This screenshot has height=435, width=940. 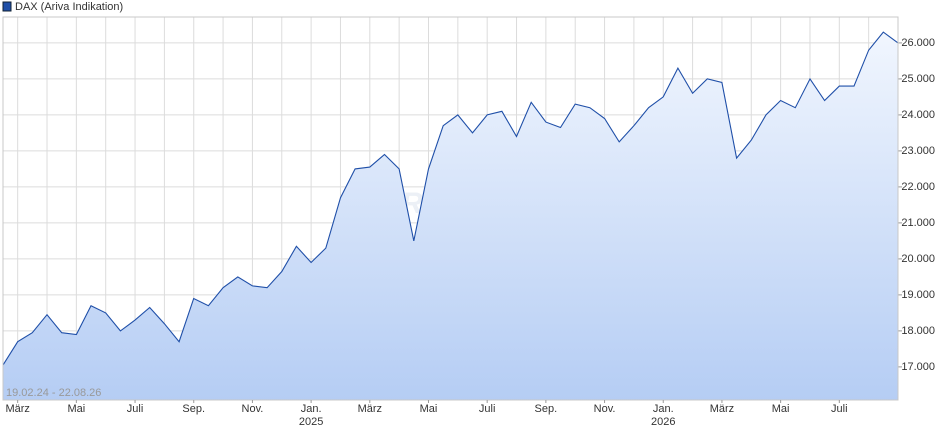 I want to click on y-tick-label: 21.000, so click(x=918, y=223).